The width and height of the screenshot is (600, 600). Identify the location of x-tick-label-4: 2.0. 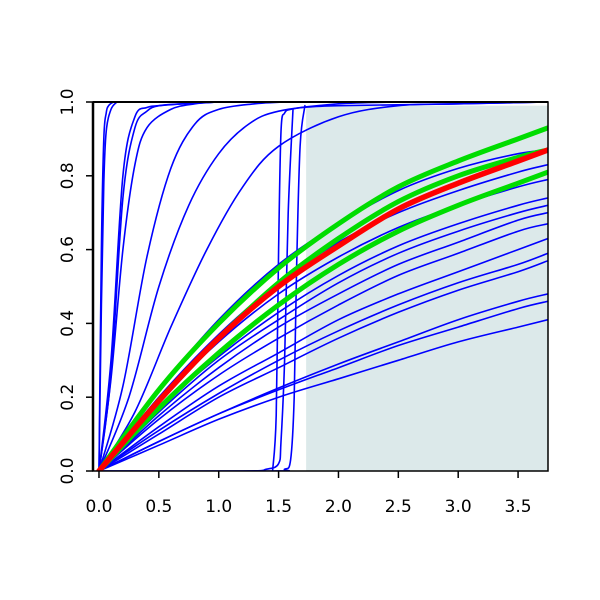
(338, 507).